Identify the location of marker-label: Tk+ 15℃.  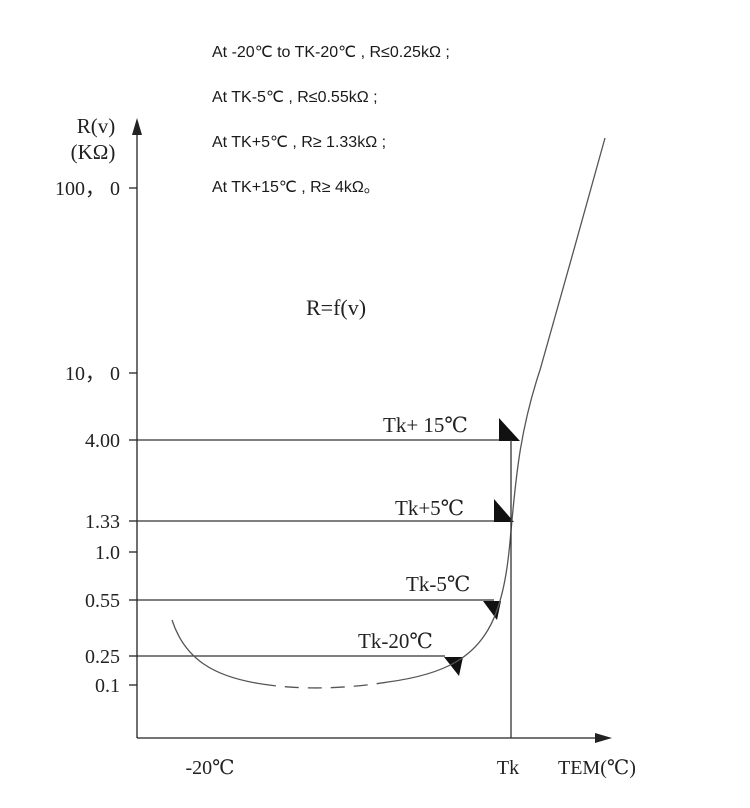
(425, 425).